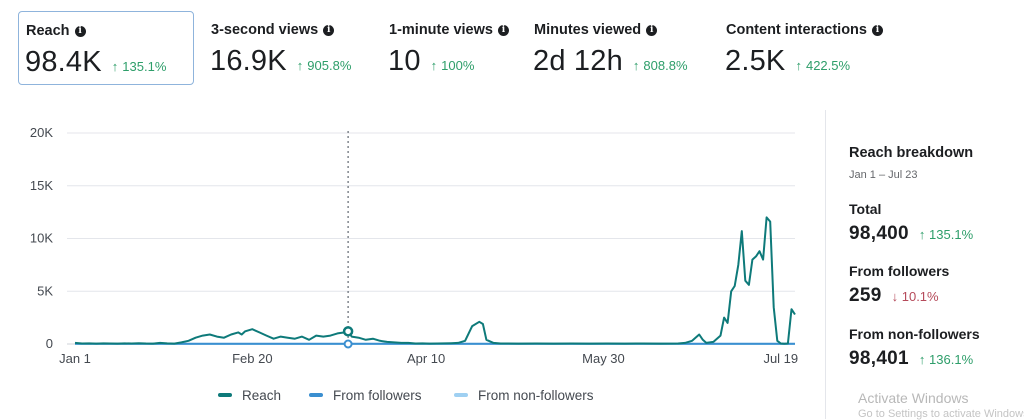  Describe the element at coordinates (865, 209) in the screenshot. I see `breakdown-label-total: Total` at that location.